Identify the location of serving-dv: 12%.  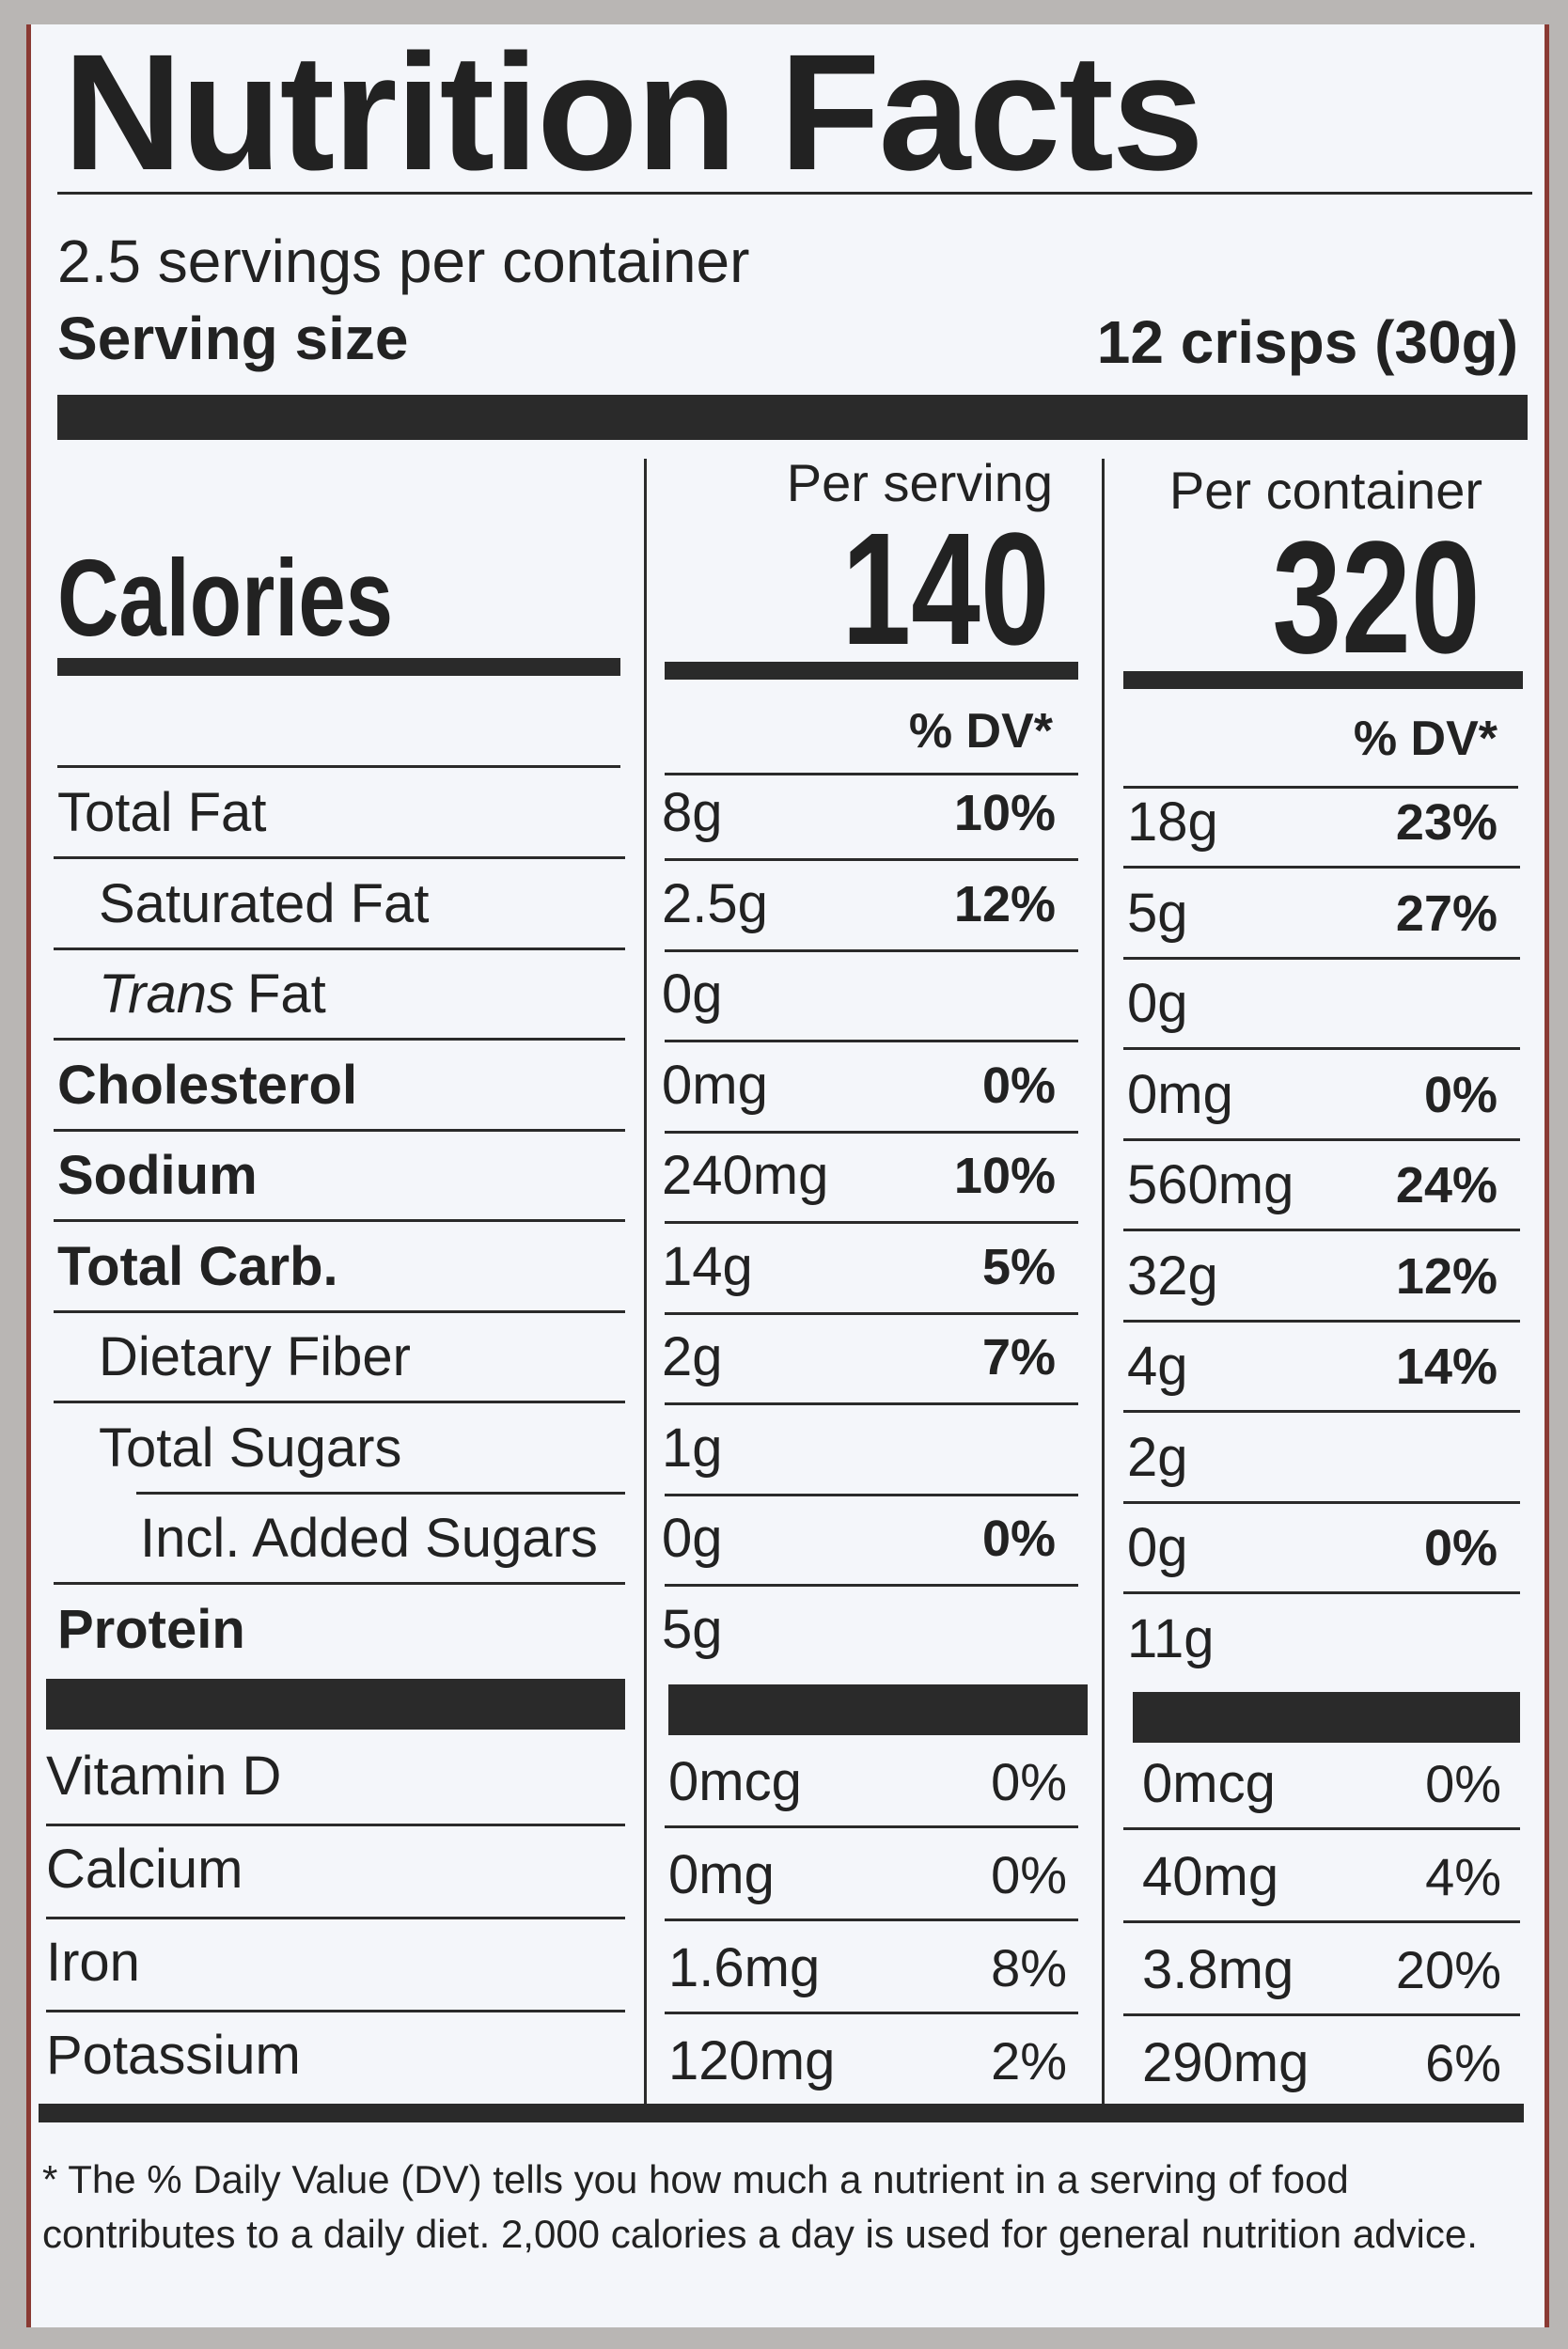
(1004, 903).